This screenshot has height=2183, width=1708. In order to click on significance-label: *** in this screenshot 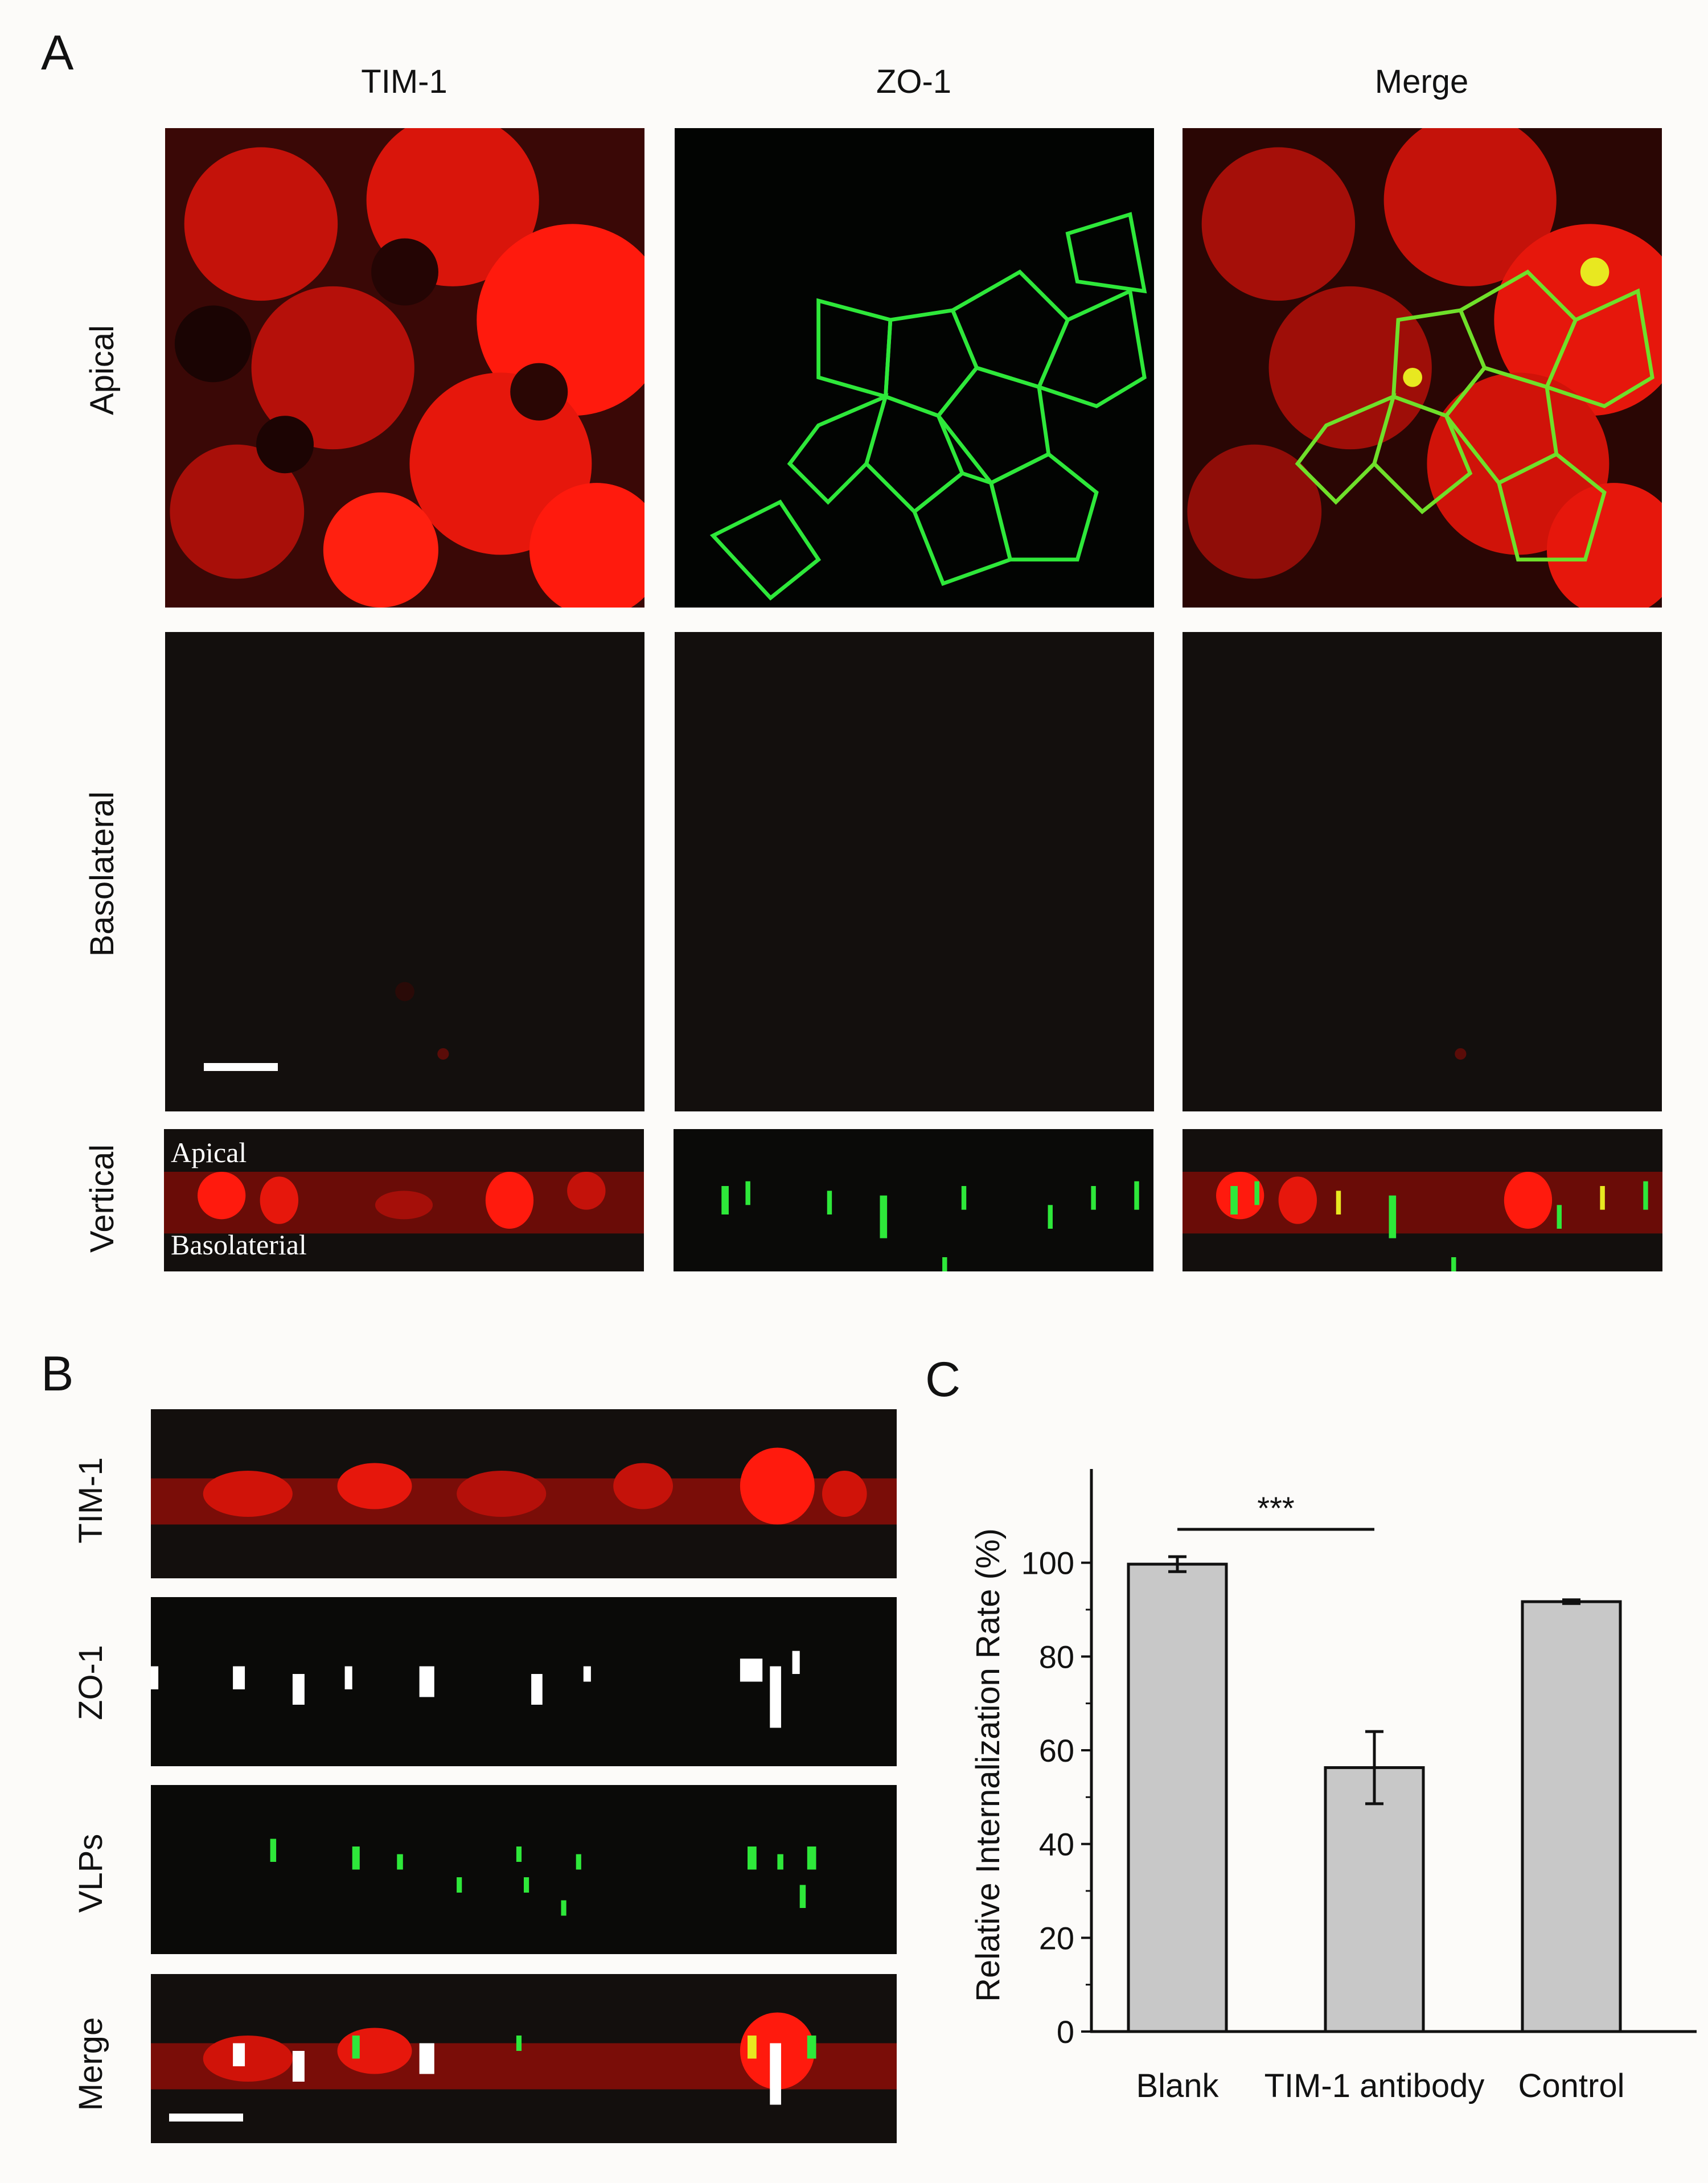, I will do `click(1276, 1508)`.